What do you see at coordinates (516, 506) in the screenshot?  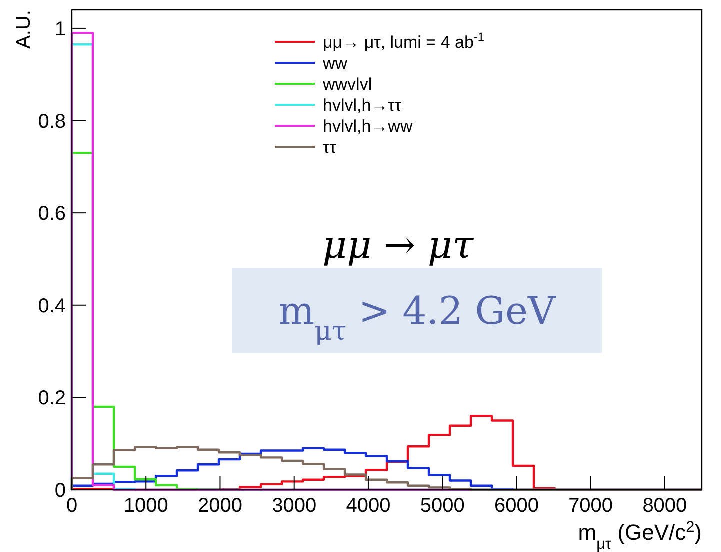 I see `x-tick-label: 6000` at bounding box center [516, 506].